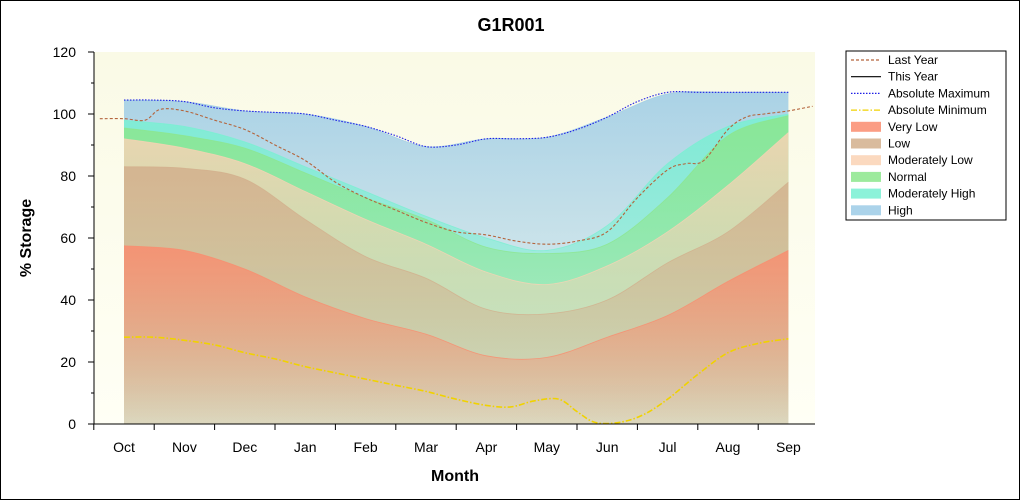  I want to click on legend-label-moderately-low: Moderately Low, so click(930, 160).